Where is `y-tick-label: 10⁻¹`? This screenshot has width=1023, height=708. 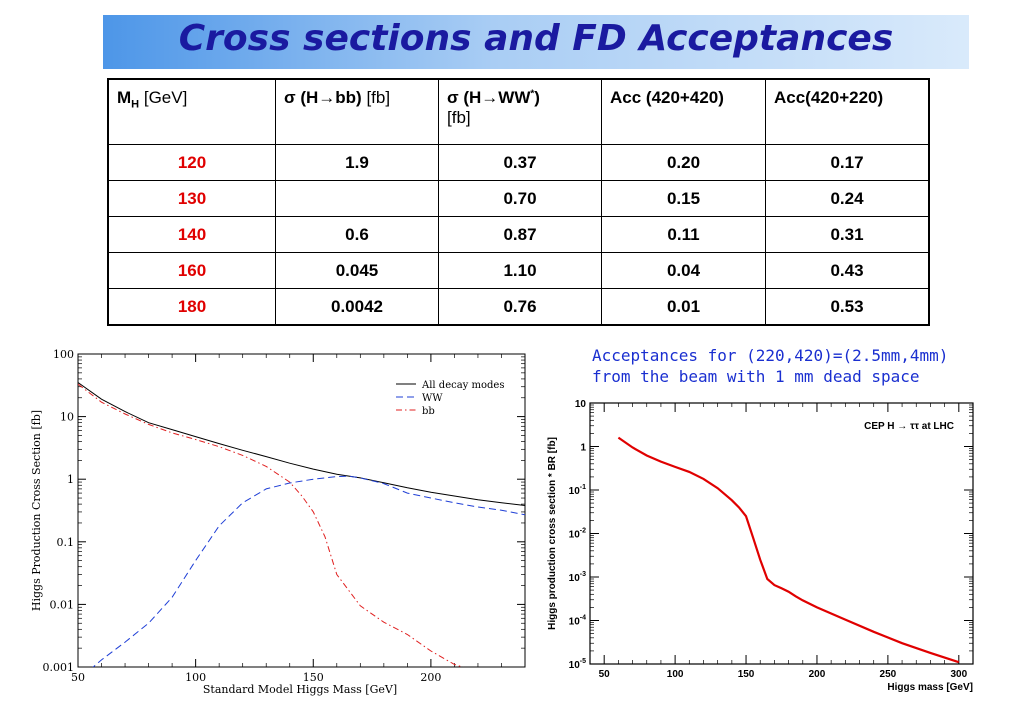
y-tick-label: 10⁻¹ is located at coordinates (577, 490).